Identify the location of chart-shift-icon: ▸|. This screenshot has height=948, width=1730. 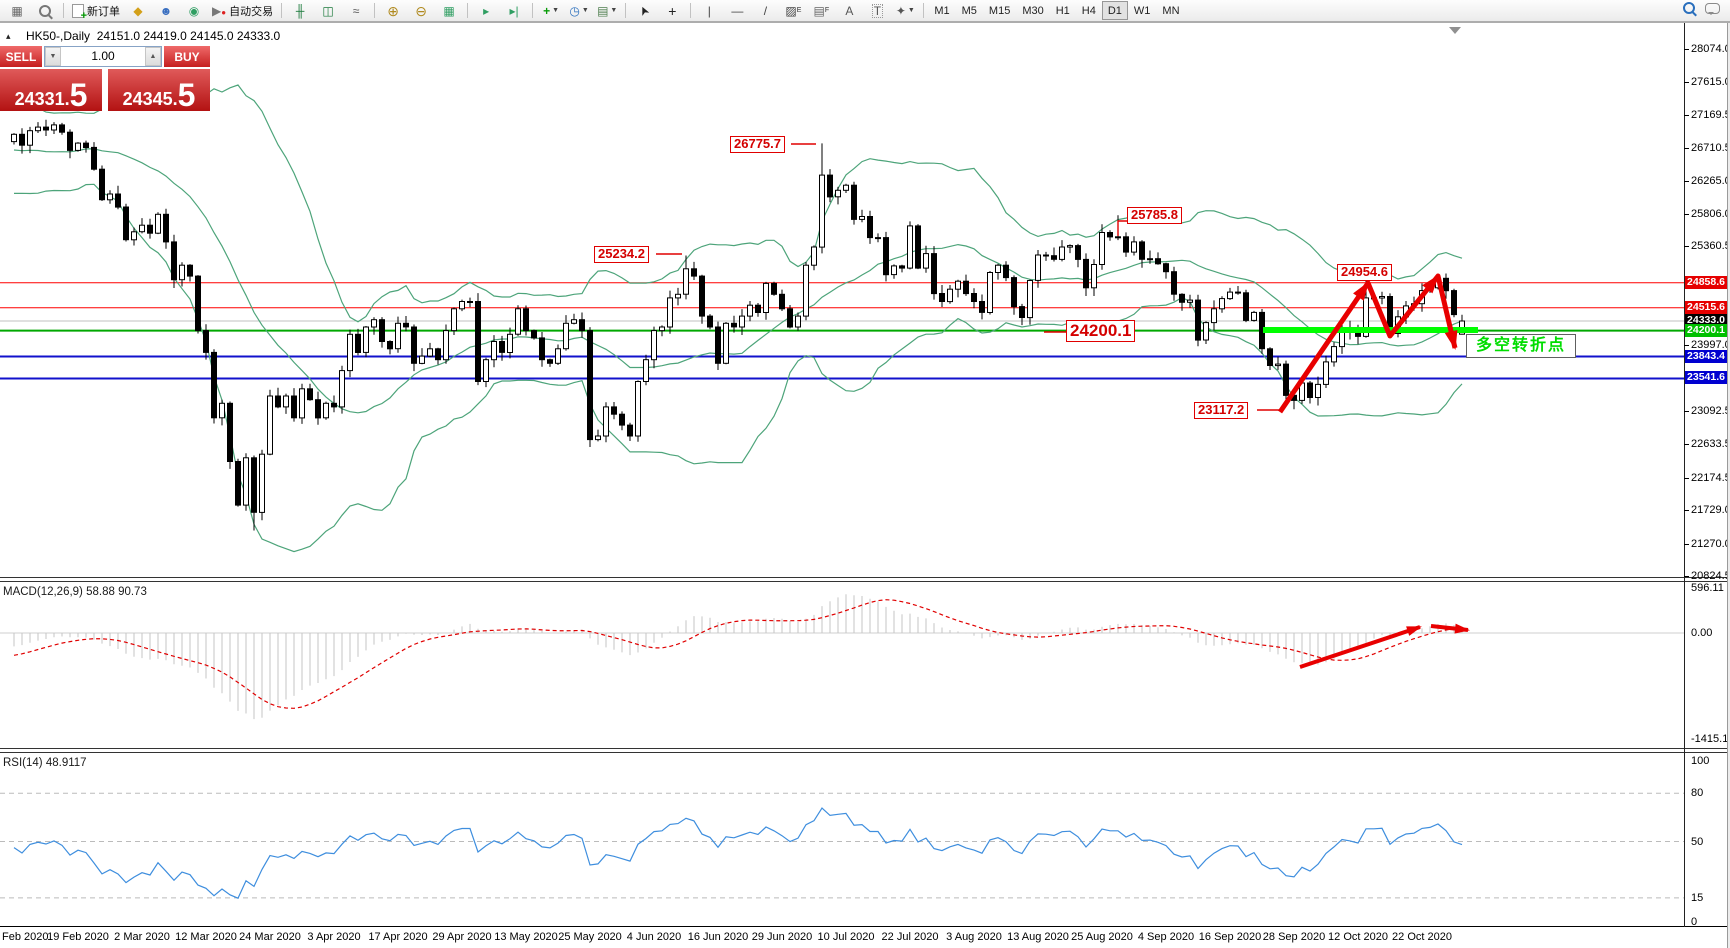
(514, 10).